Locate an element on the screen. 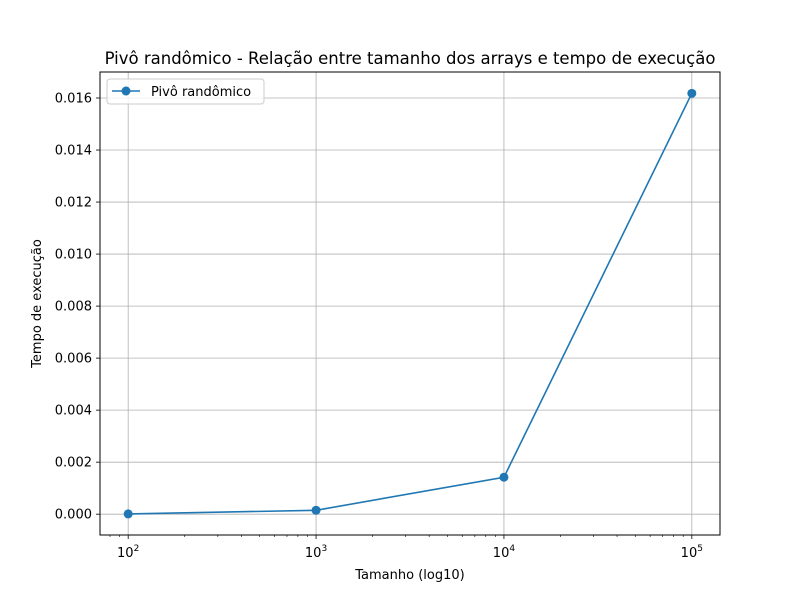 The height and width of the screenshot is (600, 800). x-tick-label: 10³ is located at coordinates (316, 552).